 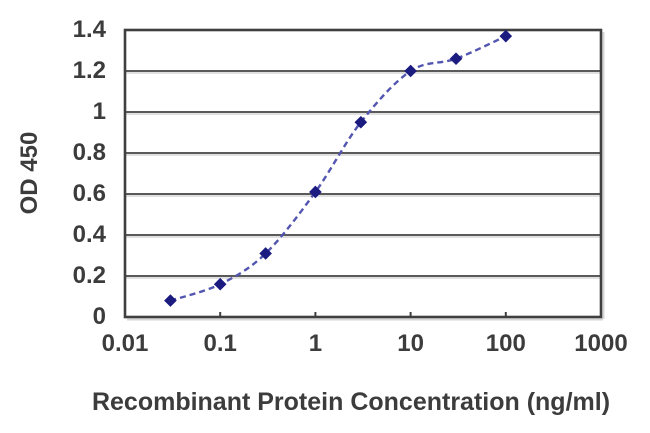 I want to click on y-tick-label: 0.2, so click(x=89, y=275).